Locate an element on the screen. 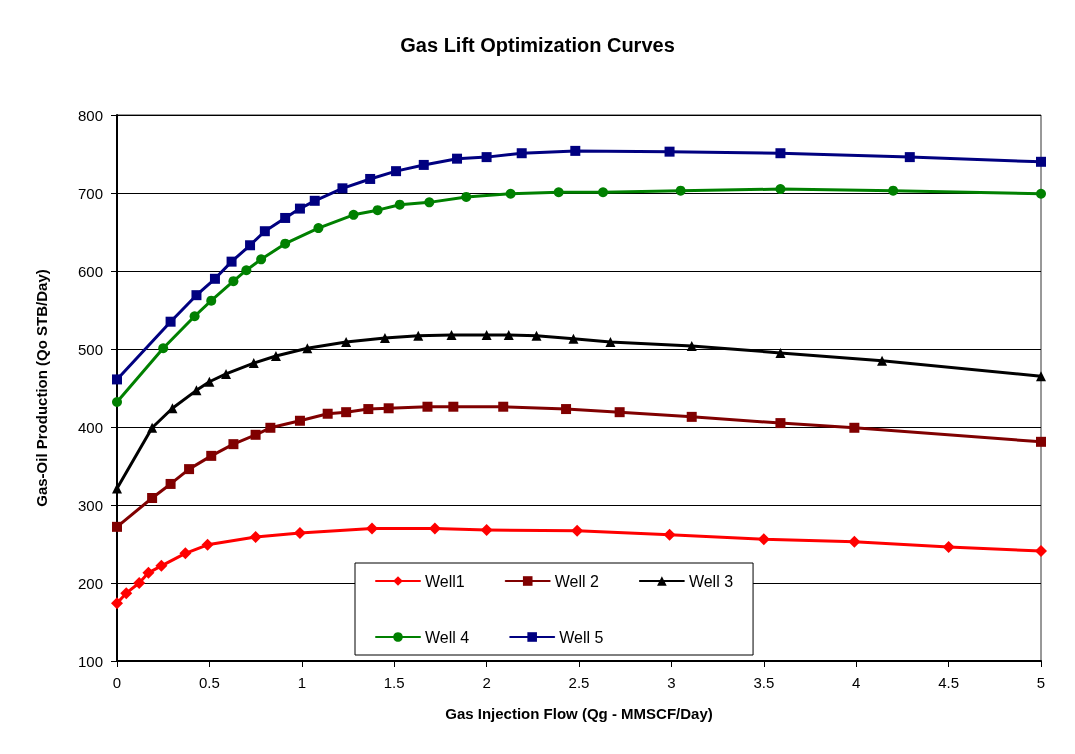  x-tick-label: 4.5 is located at coordinates (949, 682).